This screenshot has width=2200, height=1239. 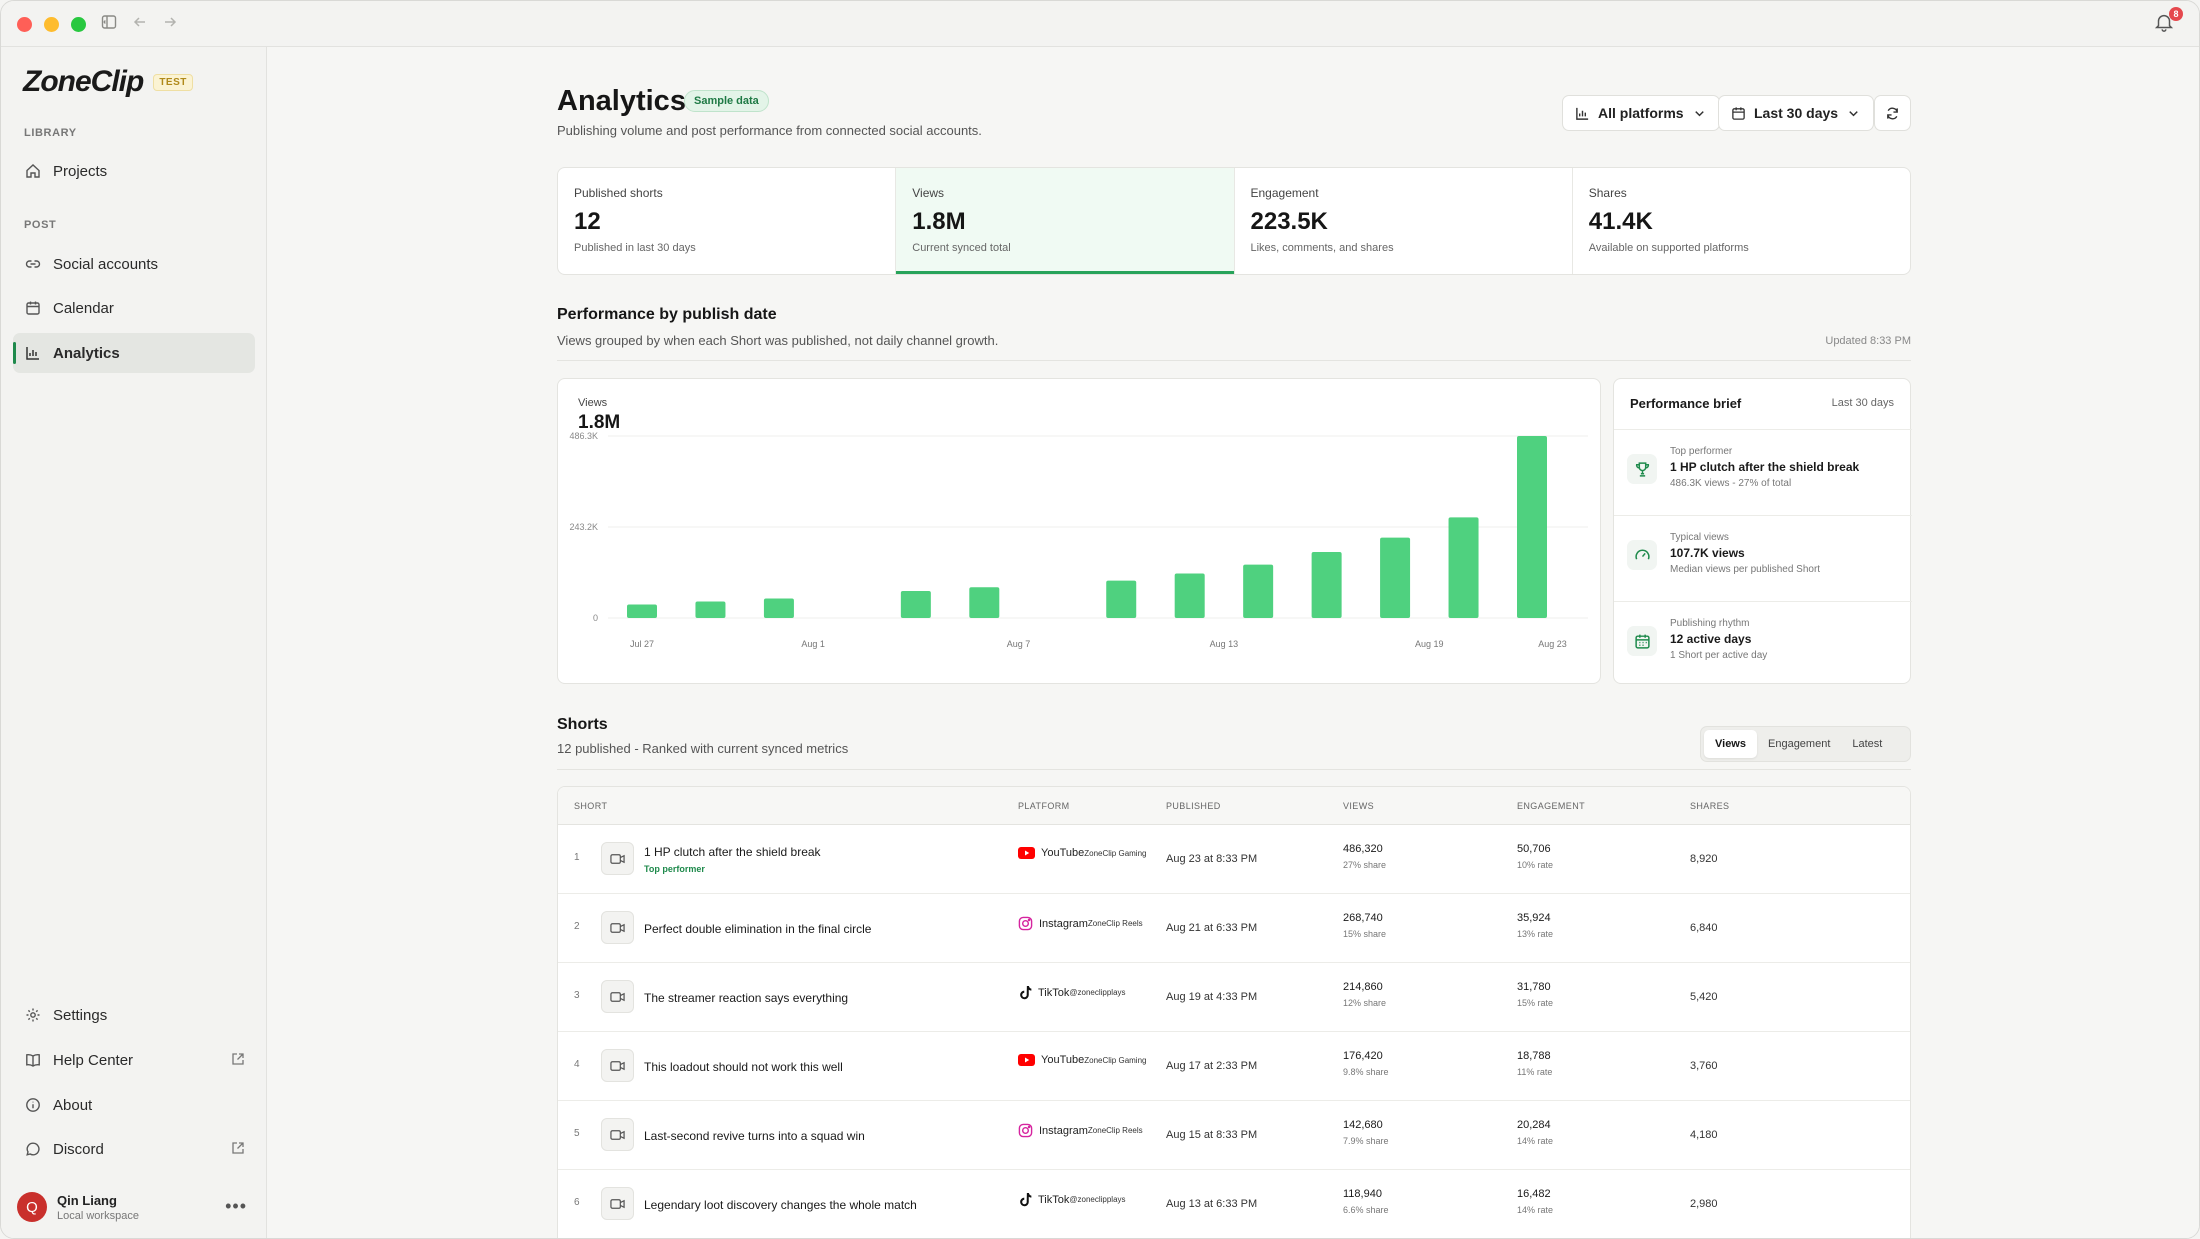 I want to click on views-share: 7.9% share, so click(x=1366, y=1141).